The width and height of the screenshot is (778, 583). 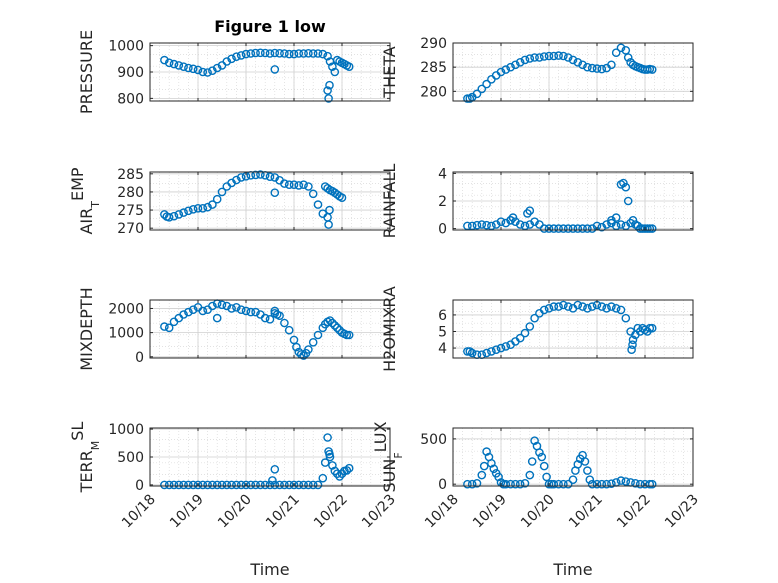 I want to click on y-tick-label: 280, so click(x=130, y=193).